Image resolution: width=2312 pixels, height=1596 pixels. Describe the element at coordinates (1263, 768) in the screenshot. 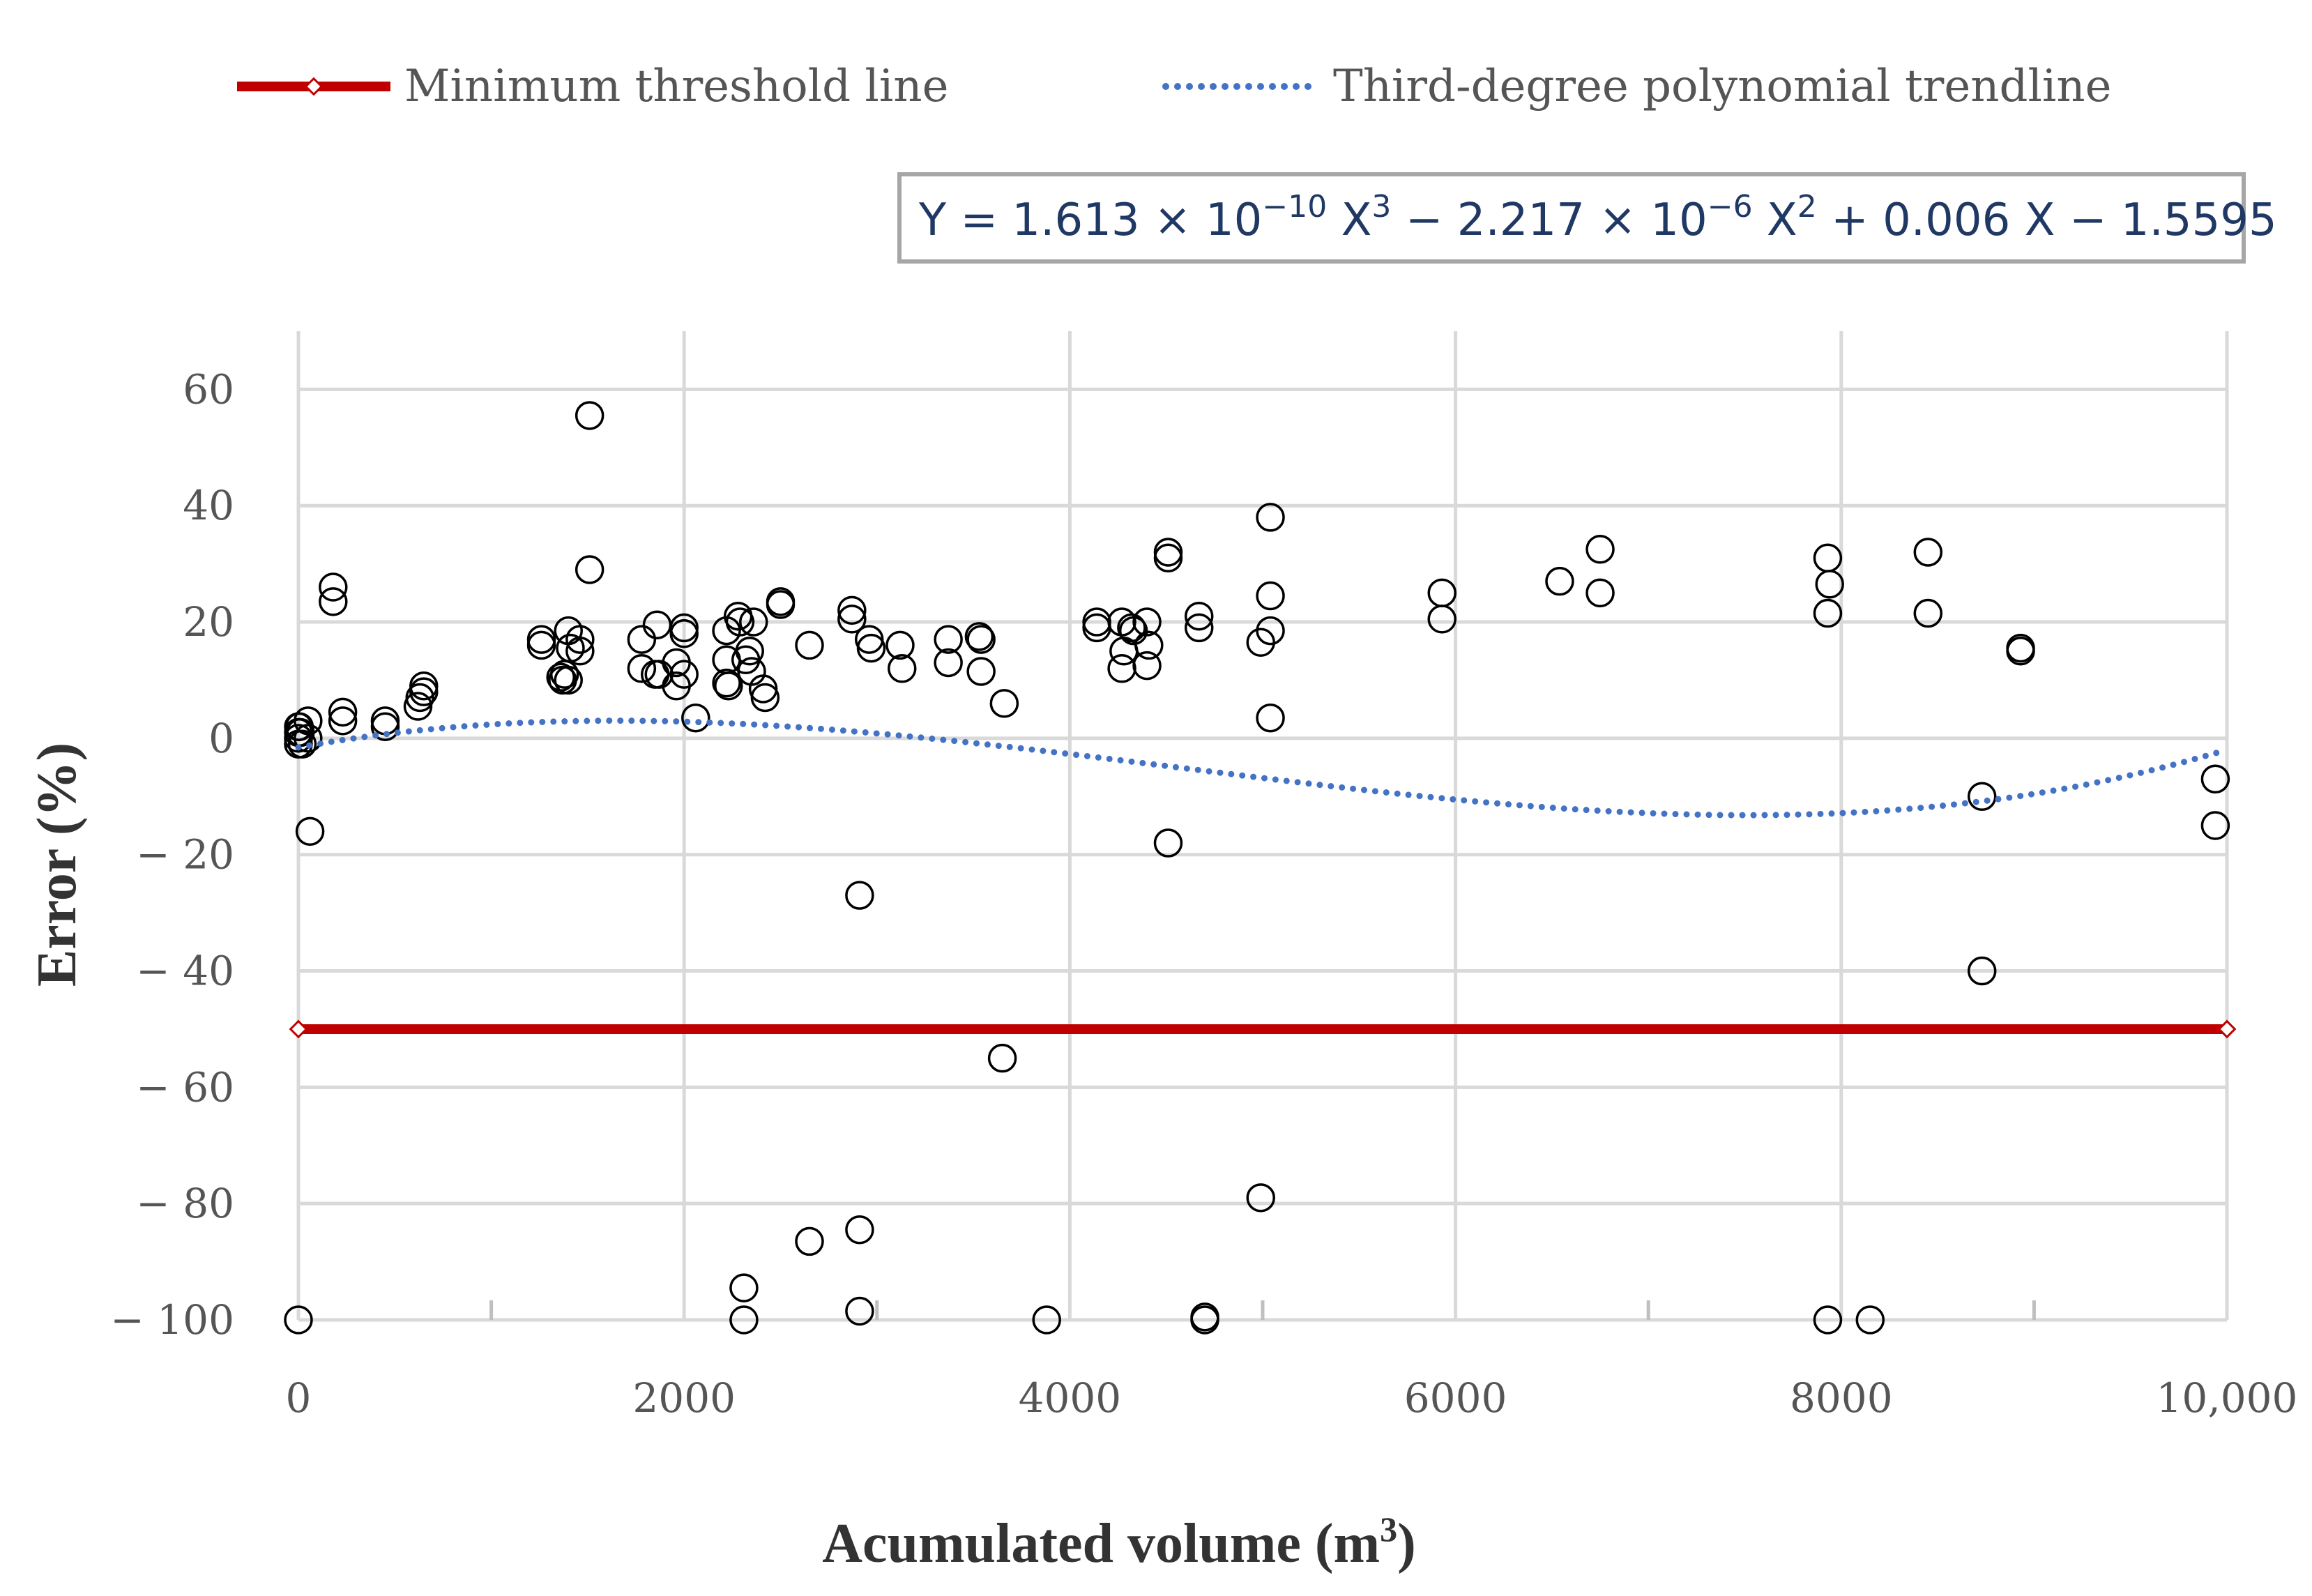

I see `trendline` at that location.